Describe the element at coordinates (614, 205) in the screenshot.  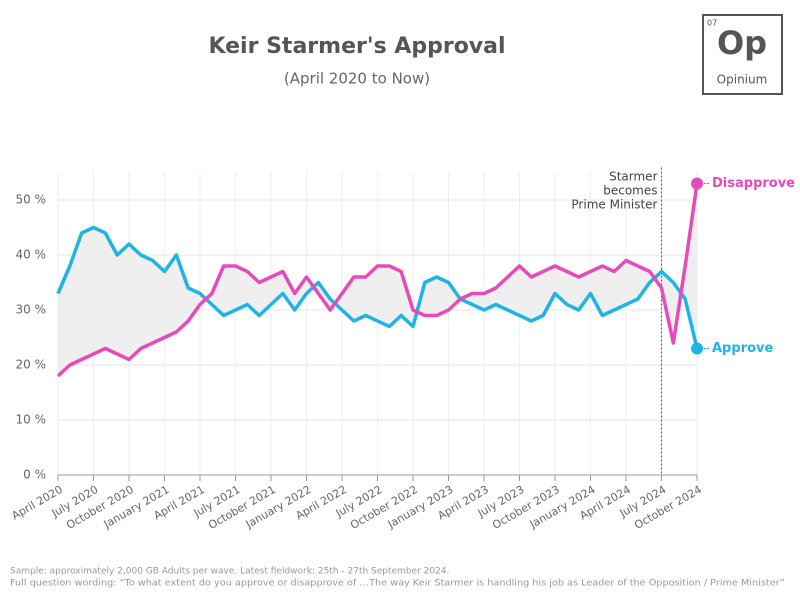
I see `annotation-text: Prime Minister` at that location.